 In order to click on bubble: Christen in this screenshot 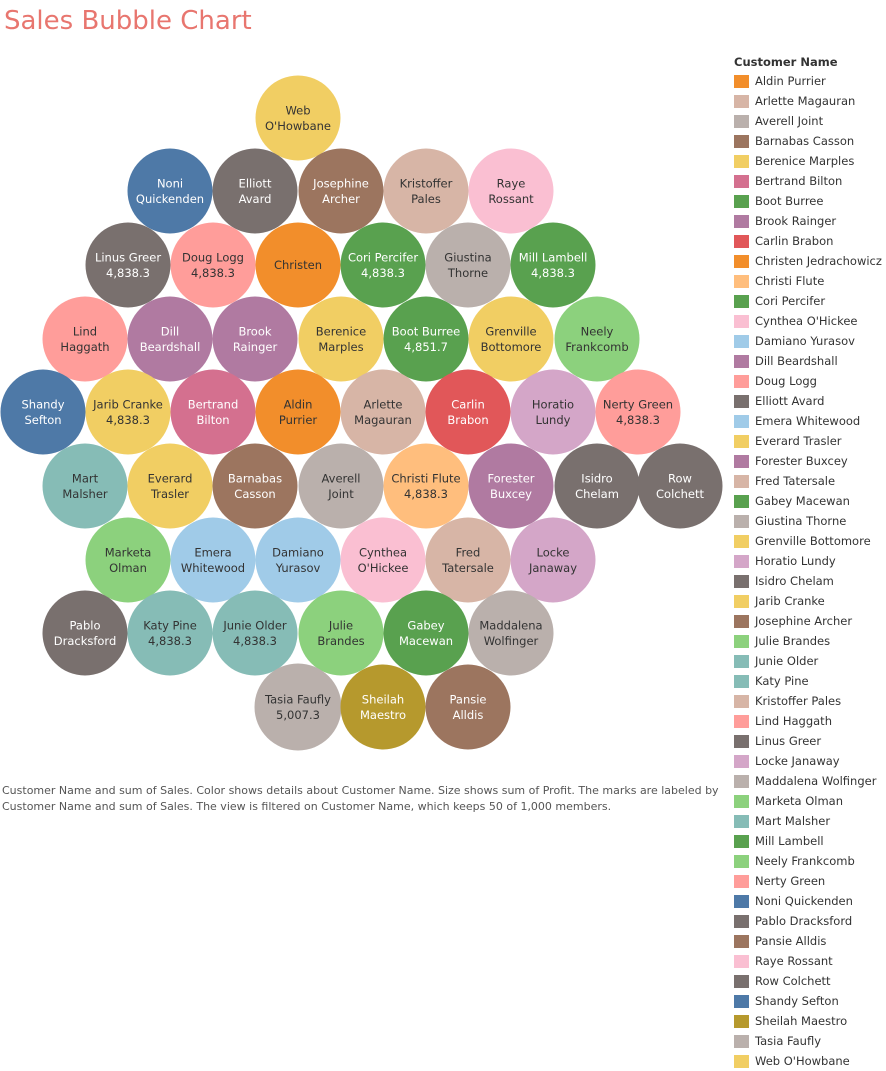, I will do `click(298, 265)`.